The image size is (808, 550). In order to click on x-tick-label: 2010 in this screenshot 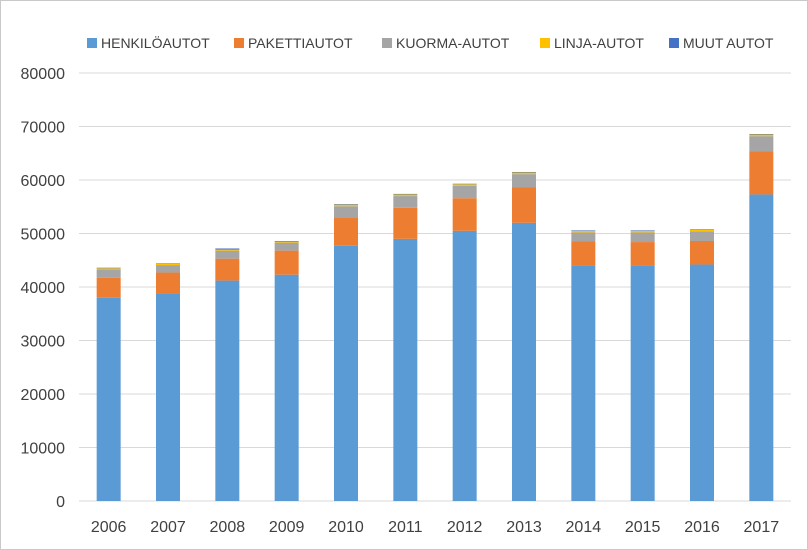, I will do `click(346, 527)`.